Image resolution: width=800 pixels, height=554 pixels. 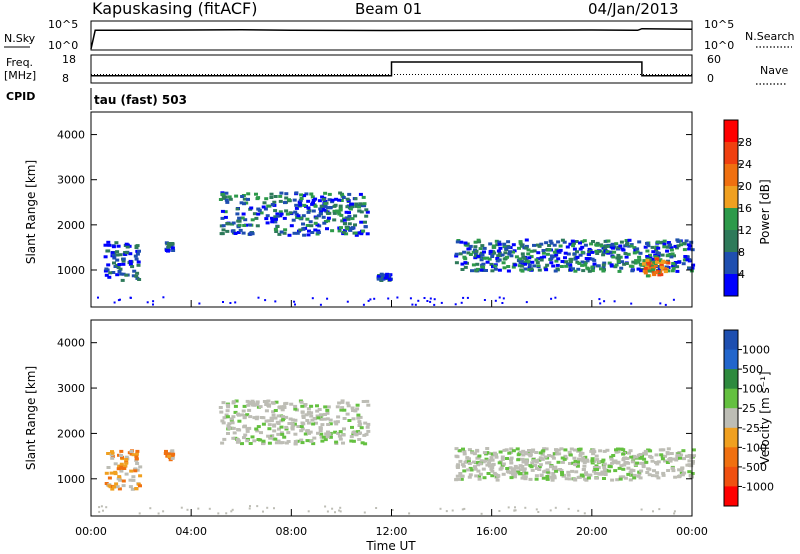 I want to click on x-tick-label: 00:00, so click(x=692, y=531).